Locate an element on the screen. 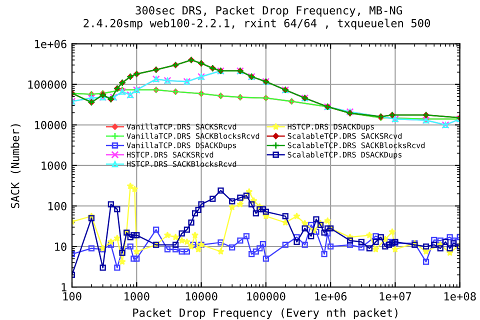 Image resolution: width=480 pixels, height=320 pixels. x-axis-title: Packet Drop Frequency (Every nth packet) is located at coordinates (265, 314).